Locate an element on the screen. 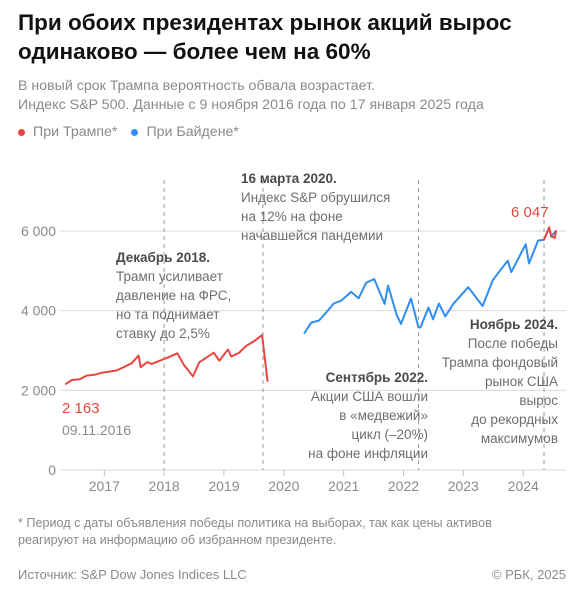 This screenshot has width=584, height=600. annotation-mar2020-line: Индекс S&P обрушился is located at coordinates (315, 197).